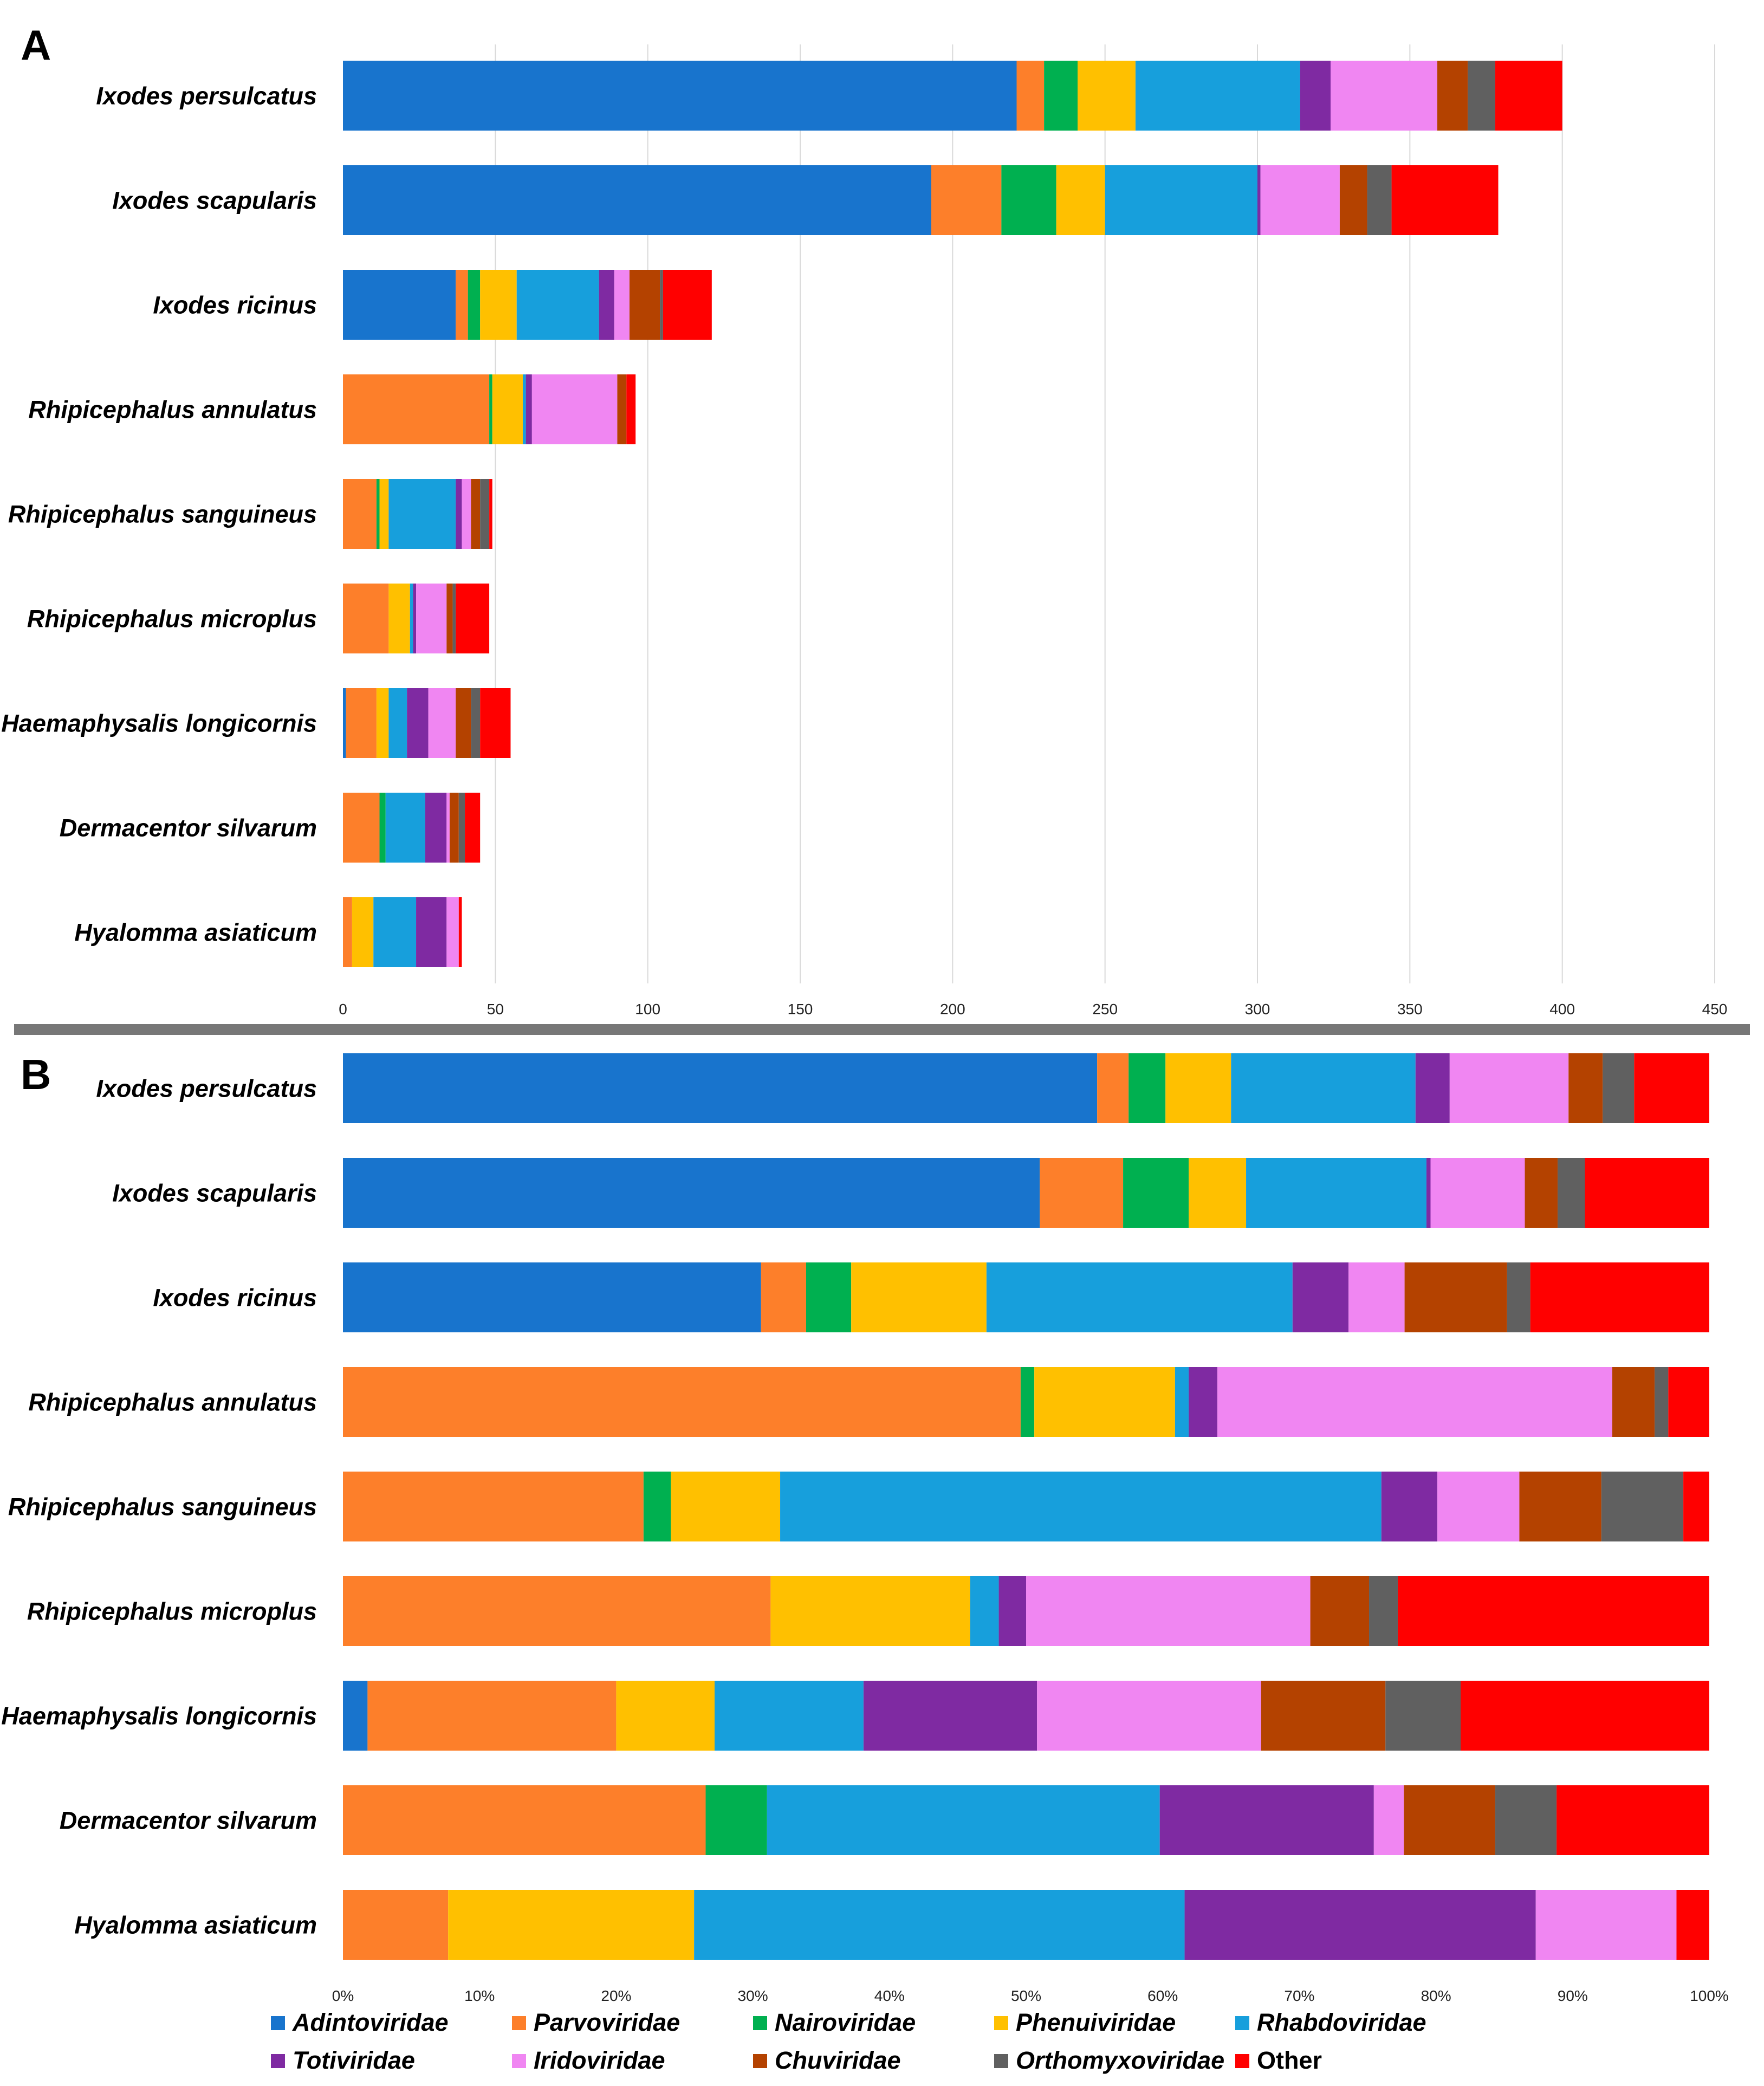 This screenshot has width=1764, height=2086. What do you see at coordinates (1096, 2022) in the screenshot?
I see `legend-label-phenuiviridae: Phenuiviridae` at bounding box center [1096, 2022].